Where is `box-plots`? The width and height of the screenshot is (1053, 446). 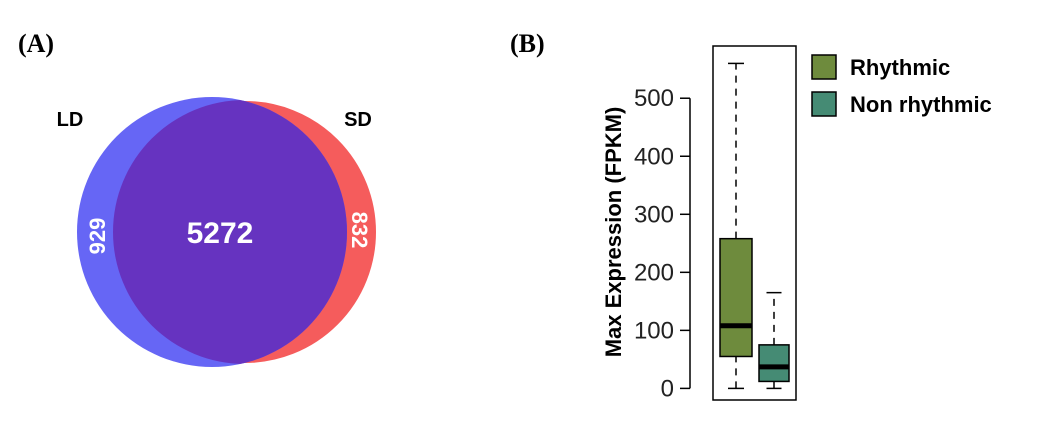 box-plots is located at coordinates (754, 226).